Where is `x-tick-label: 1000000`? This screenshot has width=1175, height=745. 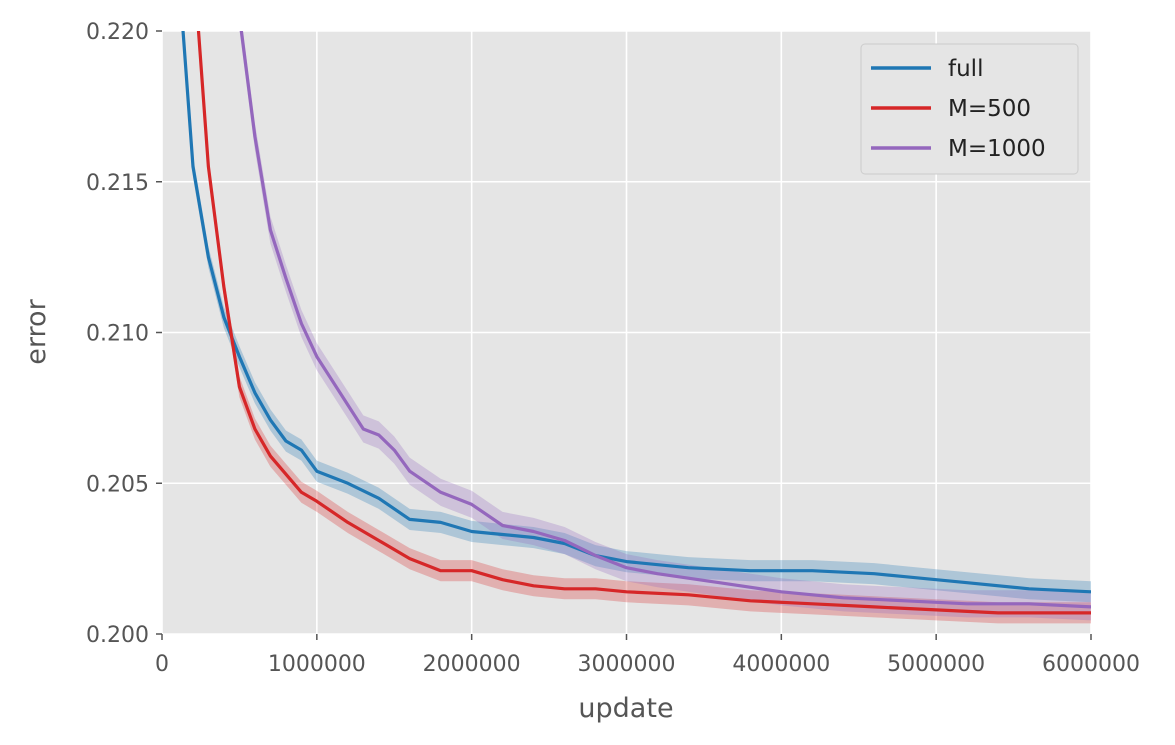 x-tick-label: 1000000 is located at coordinates (317, 664).